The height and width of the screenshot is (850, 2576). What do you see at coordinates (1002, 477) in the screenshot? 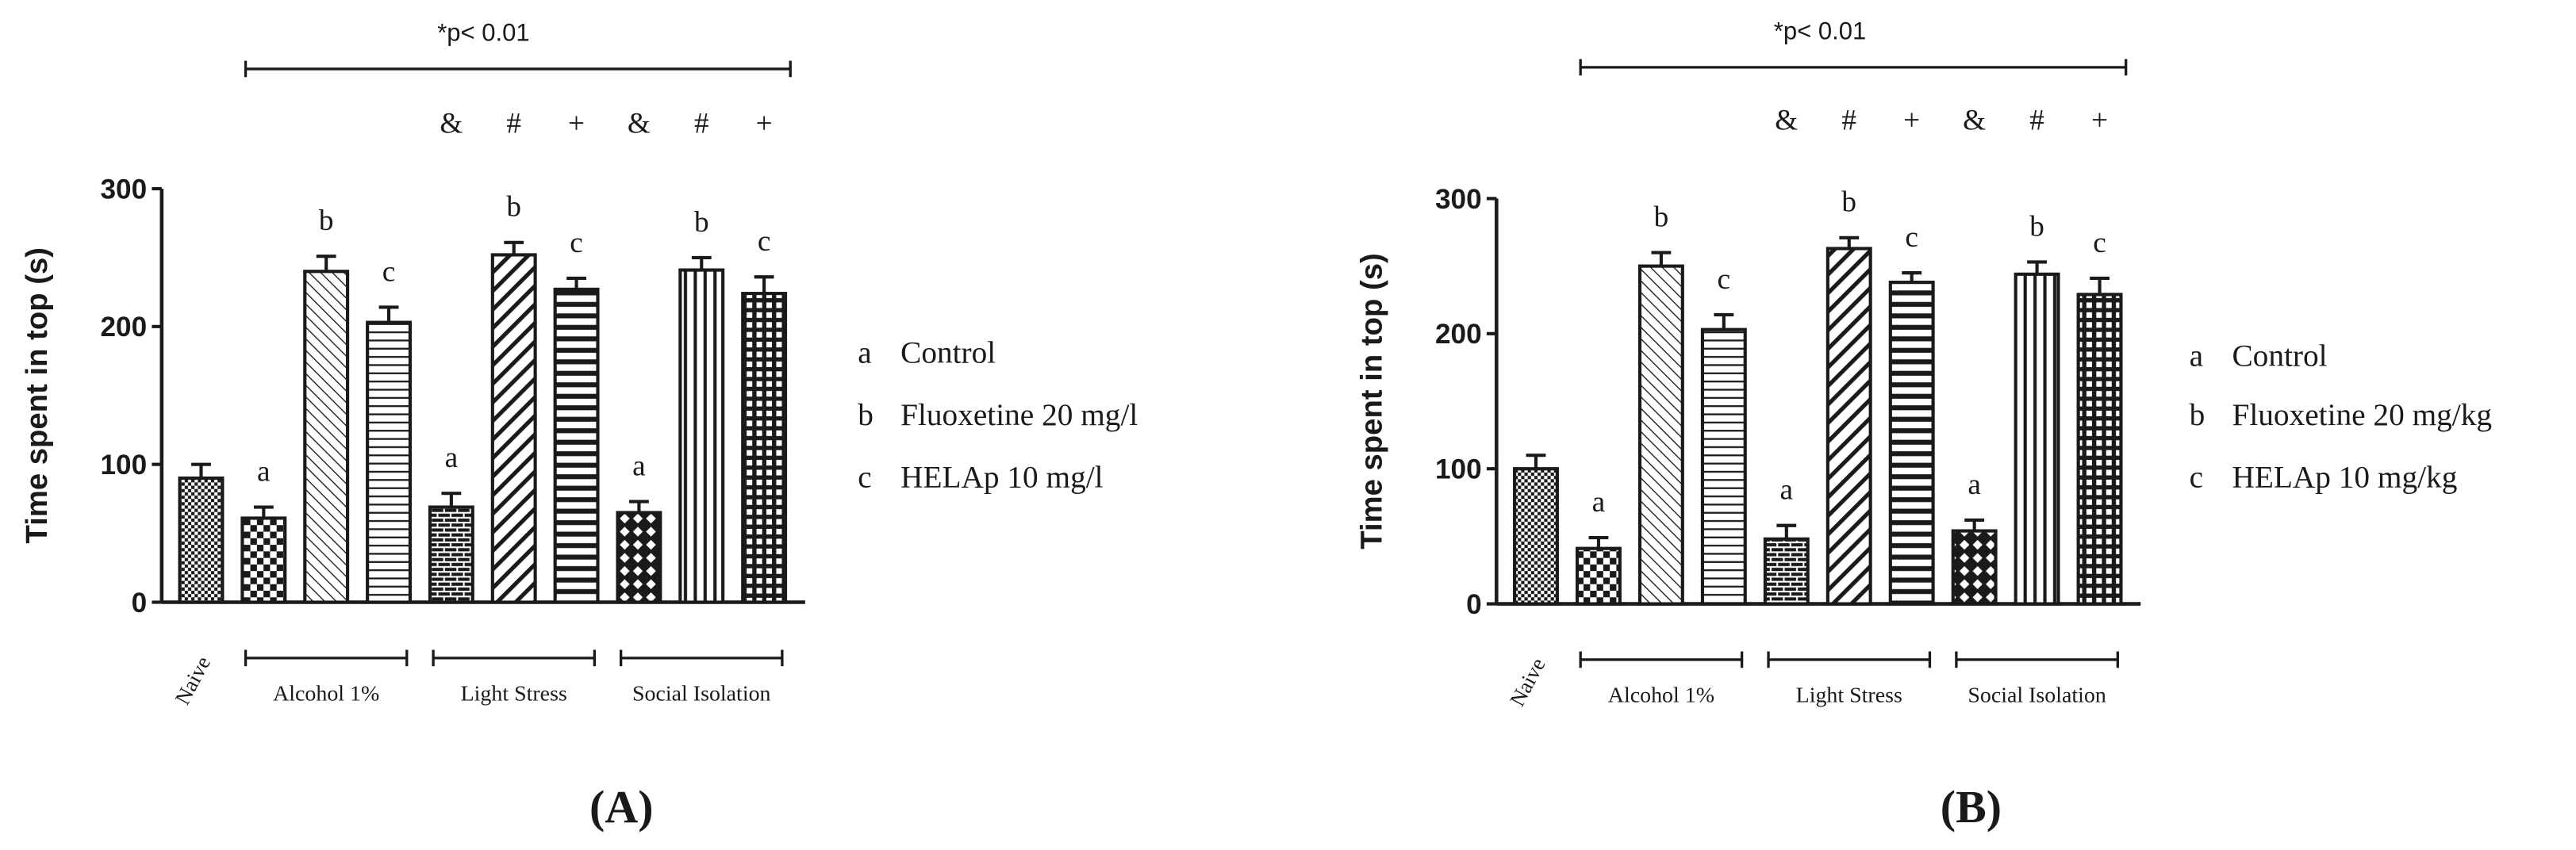
I see `legend-text: HELAp 10 mg/l` at bounding box center [1002, 477].